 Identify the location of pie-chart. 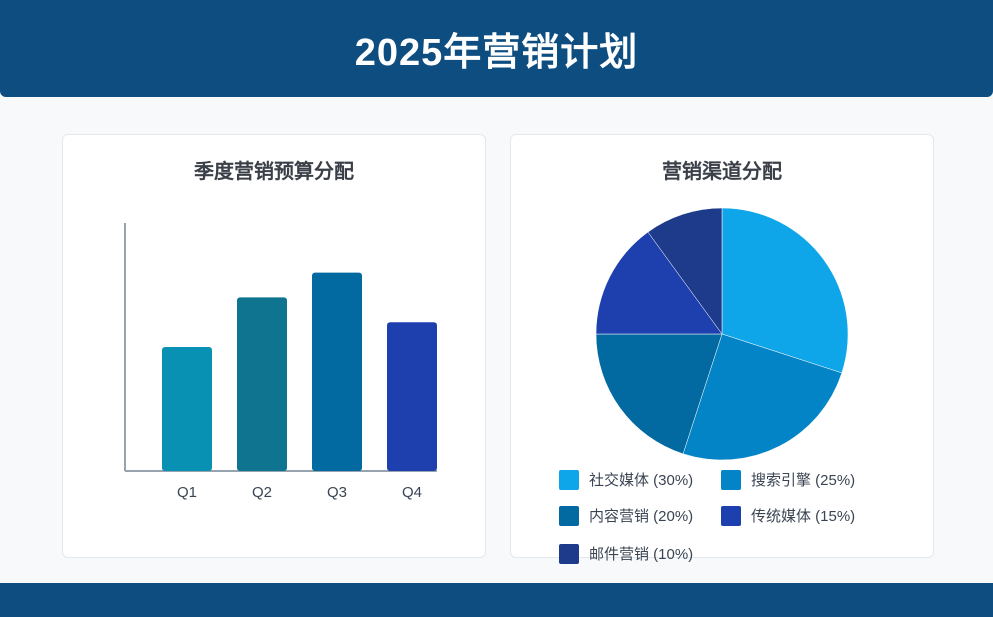
(722, 334).